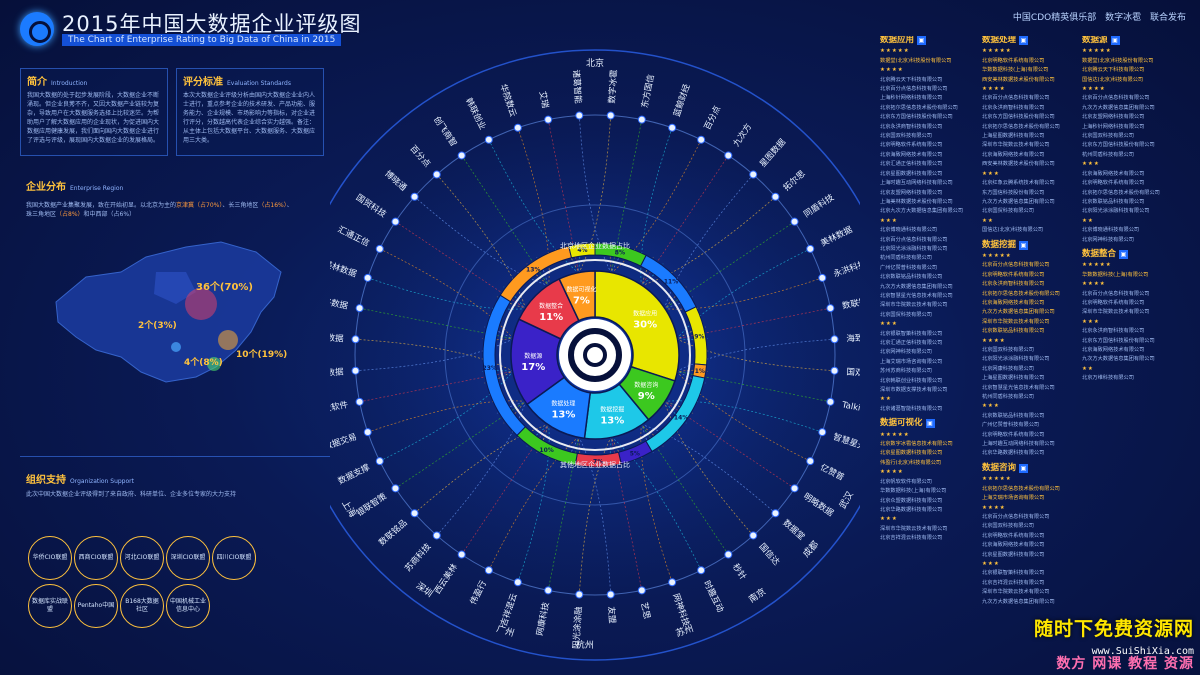 This screenshot has height=675, width=1200. I want to click on company-list-item: 北京红象云腾系统技术有限公司, so click(1018, 183).